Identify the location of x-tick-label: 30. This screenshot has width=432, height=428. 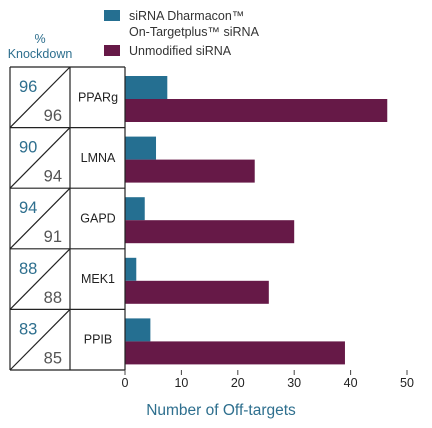
(294, 383).